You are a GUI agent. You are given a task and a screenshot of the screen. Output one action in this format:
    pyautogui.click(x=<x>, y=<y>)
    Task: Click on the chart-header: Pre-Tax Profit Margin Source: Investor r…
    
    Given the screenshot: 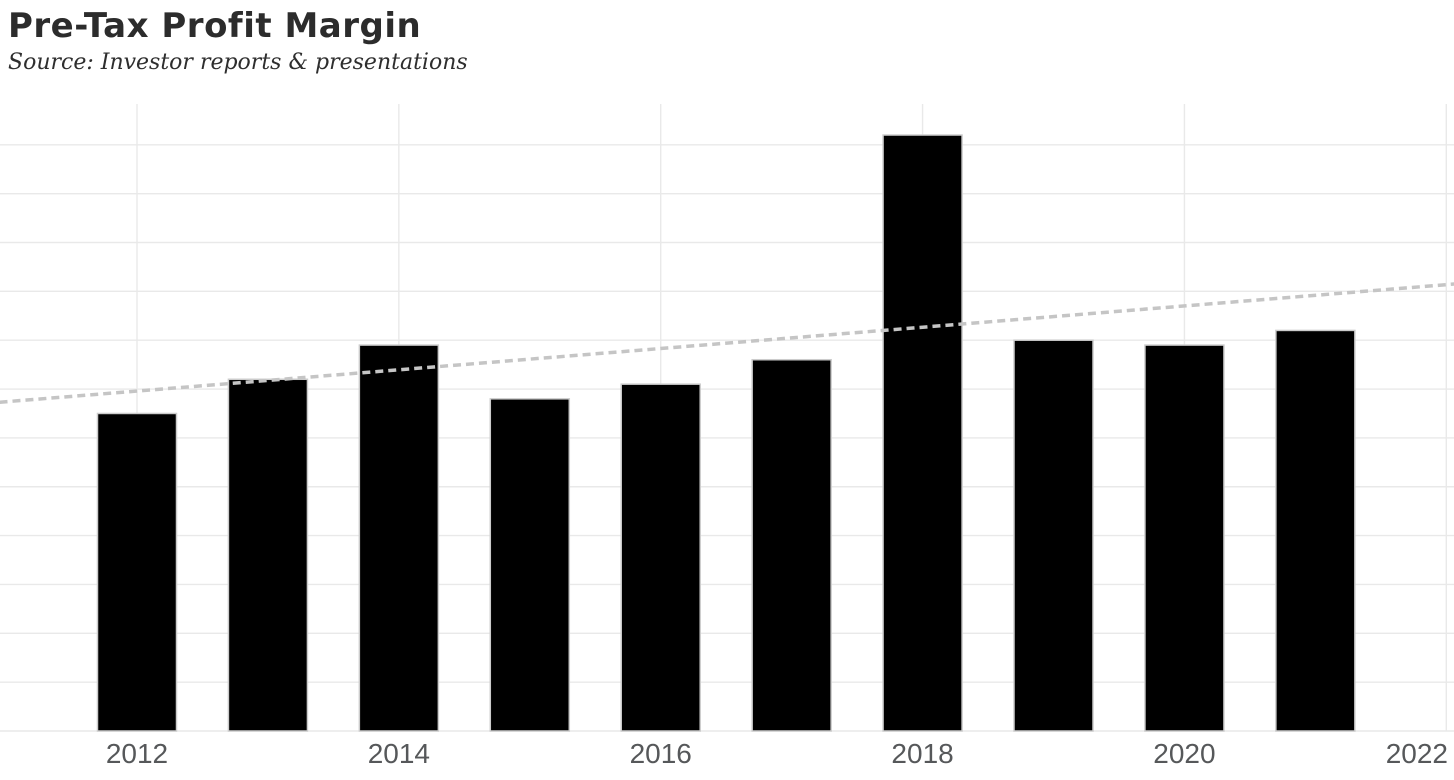 What is the action you would take?
    pyautogui.click(x=238, y=39)
    